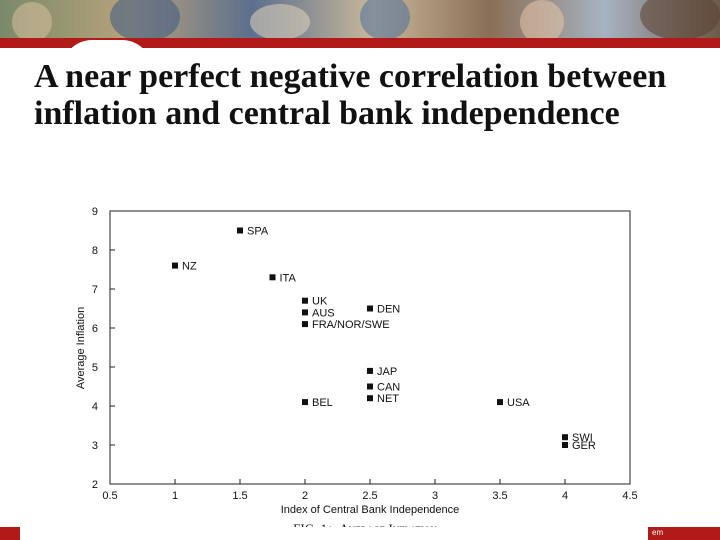 The height and width of the screenshot is (540, 720). I want to click on point-label: NET, so click(388, 399).